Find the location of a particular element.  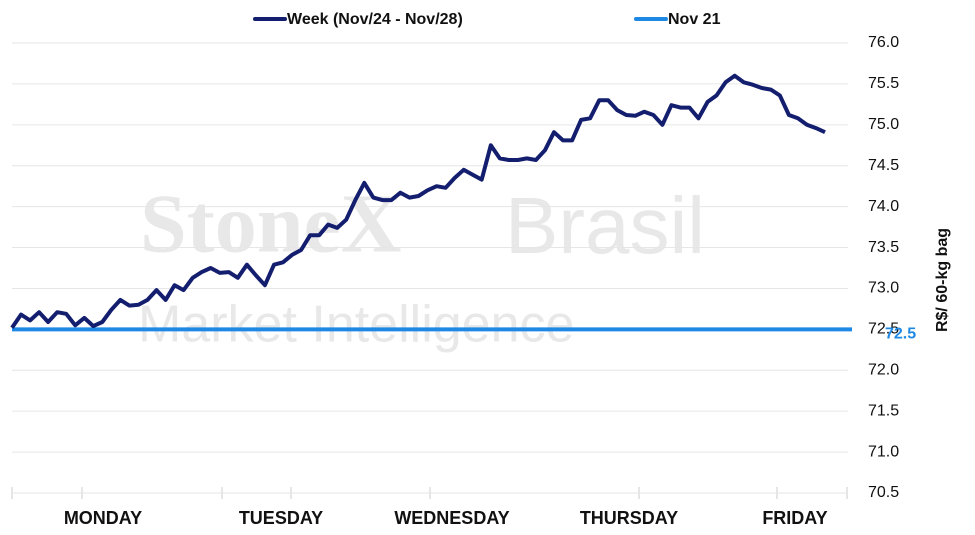

y-tick-label: 71.5 is located at coordinates (883, 410).